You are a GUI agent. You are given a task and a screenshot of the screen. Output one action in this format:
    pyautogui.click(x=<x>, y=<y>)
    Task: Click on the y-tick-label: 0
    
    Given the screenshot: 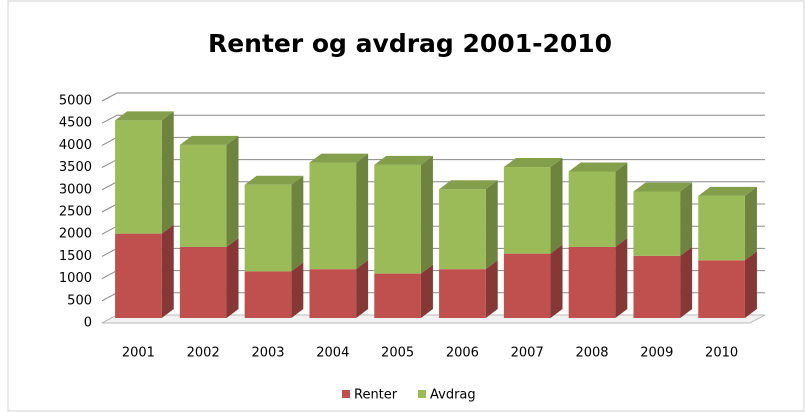 What is the action you would take?
    pyautogui.click(x=88, y=323)
    